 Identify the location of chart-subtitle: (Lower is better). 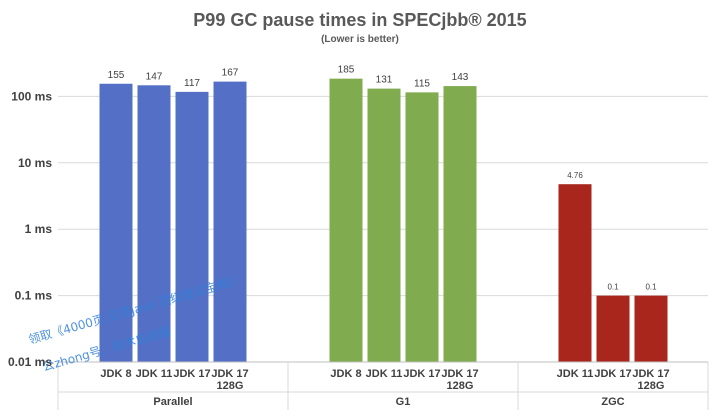
(360, 39).